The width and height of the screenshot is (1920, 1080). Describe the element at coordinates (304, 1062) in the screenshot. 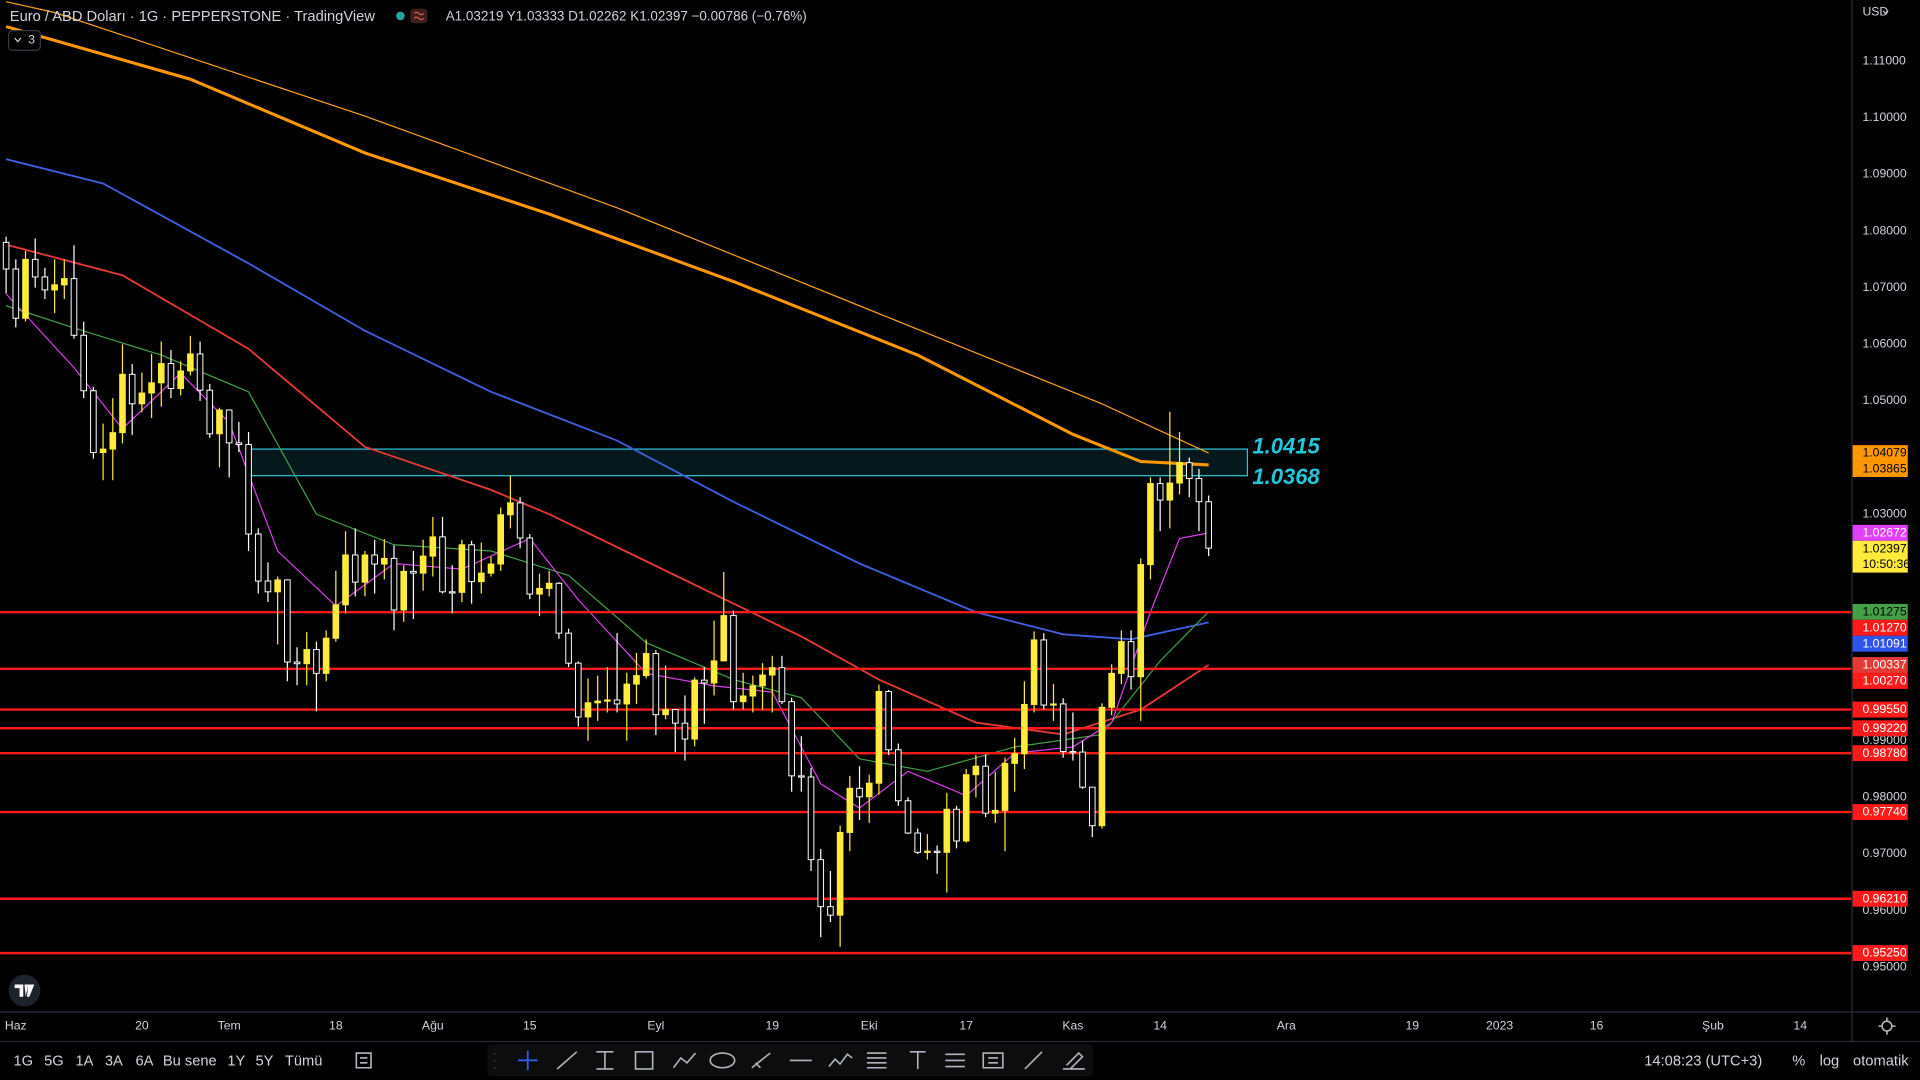

I see `range-button: Tümü` at that location.